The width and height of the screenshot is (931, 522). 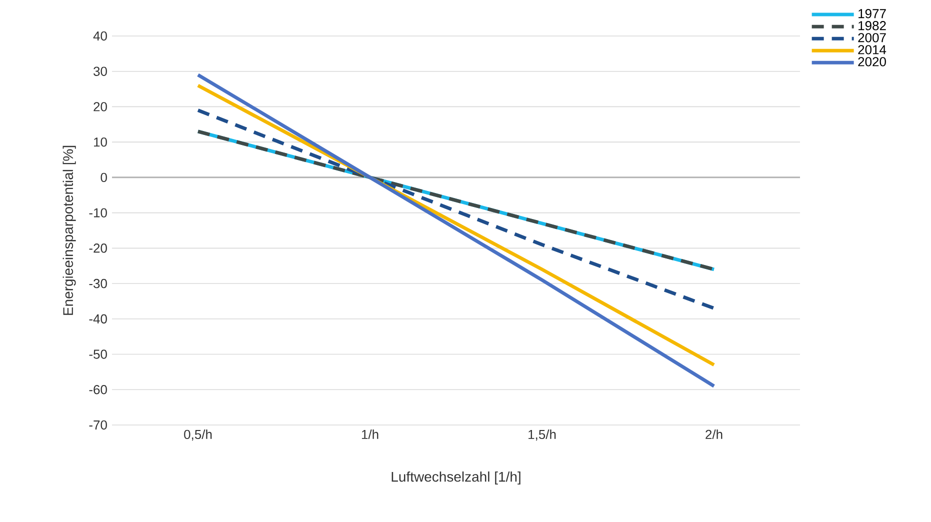 I want to click on y-tick-label: -60, so click(x=98, y=389).